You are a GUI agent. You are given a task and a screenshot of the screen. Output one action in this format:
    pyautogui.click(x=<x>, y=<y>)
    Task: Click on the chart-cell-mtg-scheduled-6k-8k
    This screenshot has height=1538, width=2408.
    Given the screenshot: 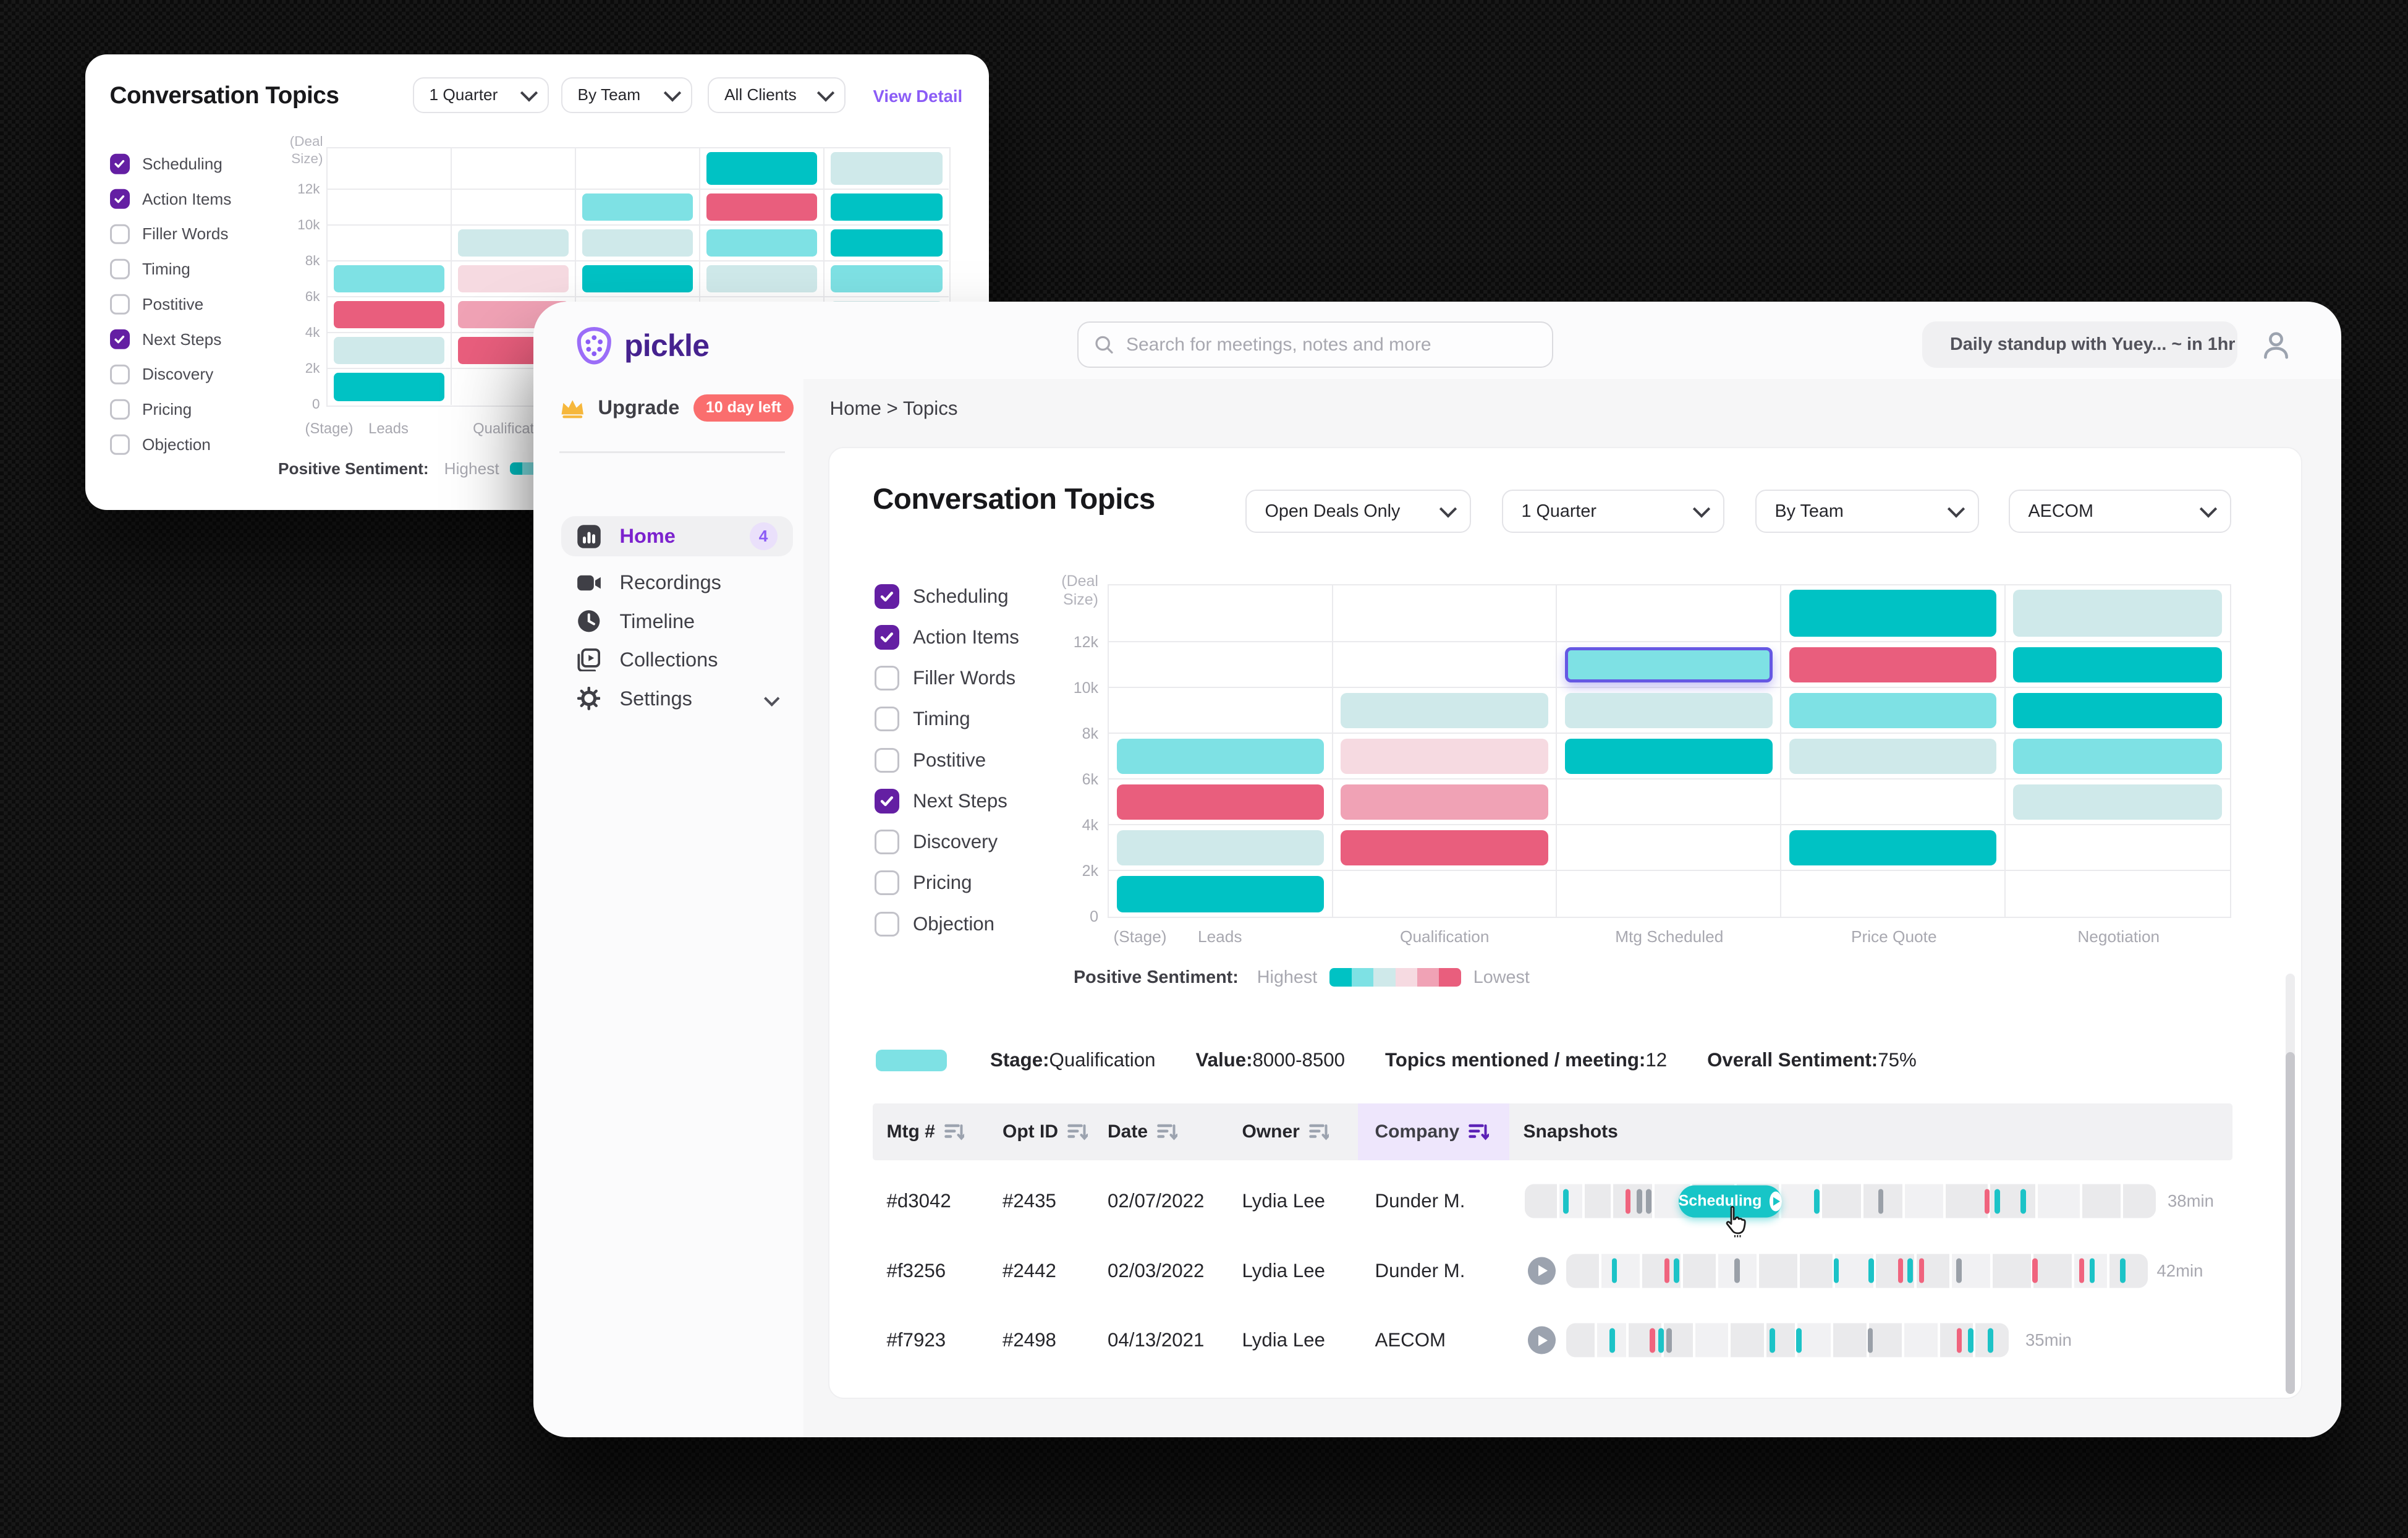 What is the action you would take?
    pyautogui.click(x=638, y=279)
    